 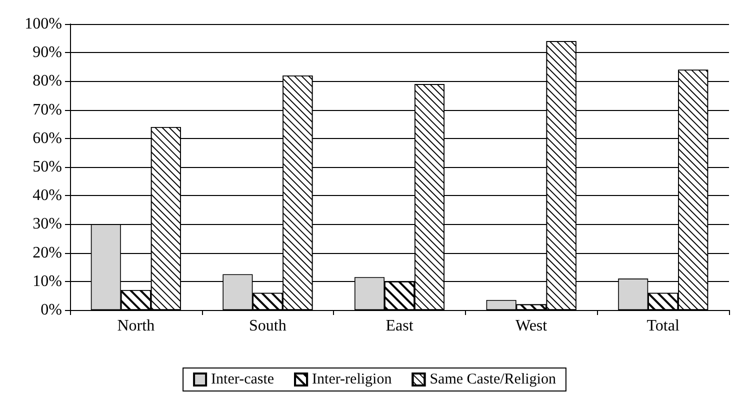 I want to click on y-tick-label: 40%, so click(x=47, y=195).